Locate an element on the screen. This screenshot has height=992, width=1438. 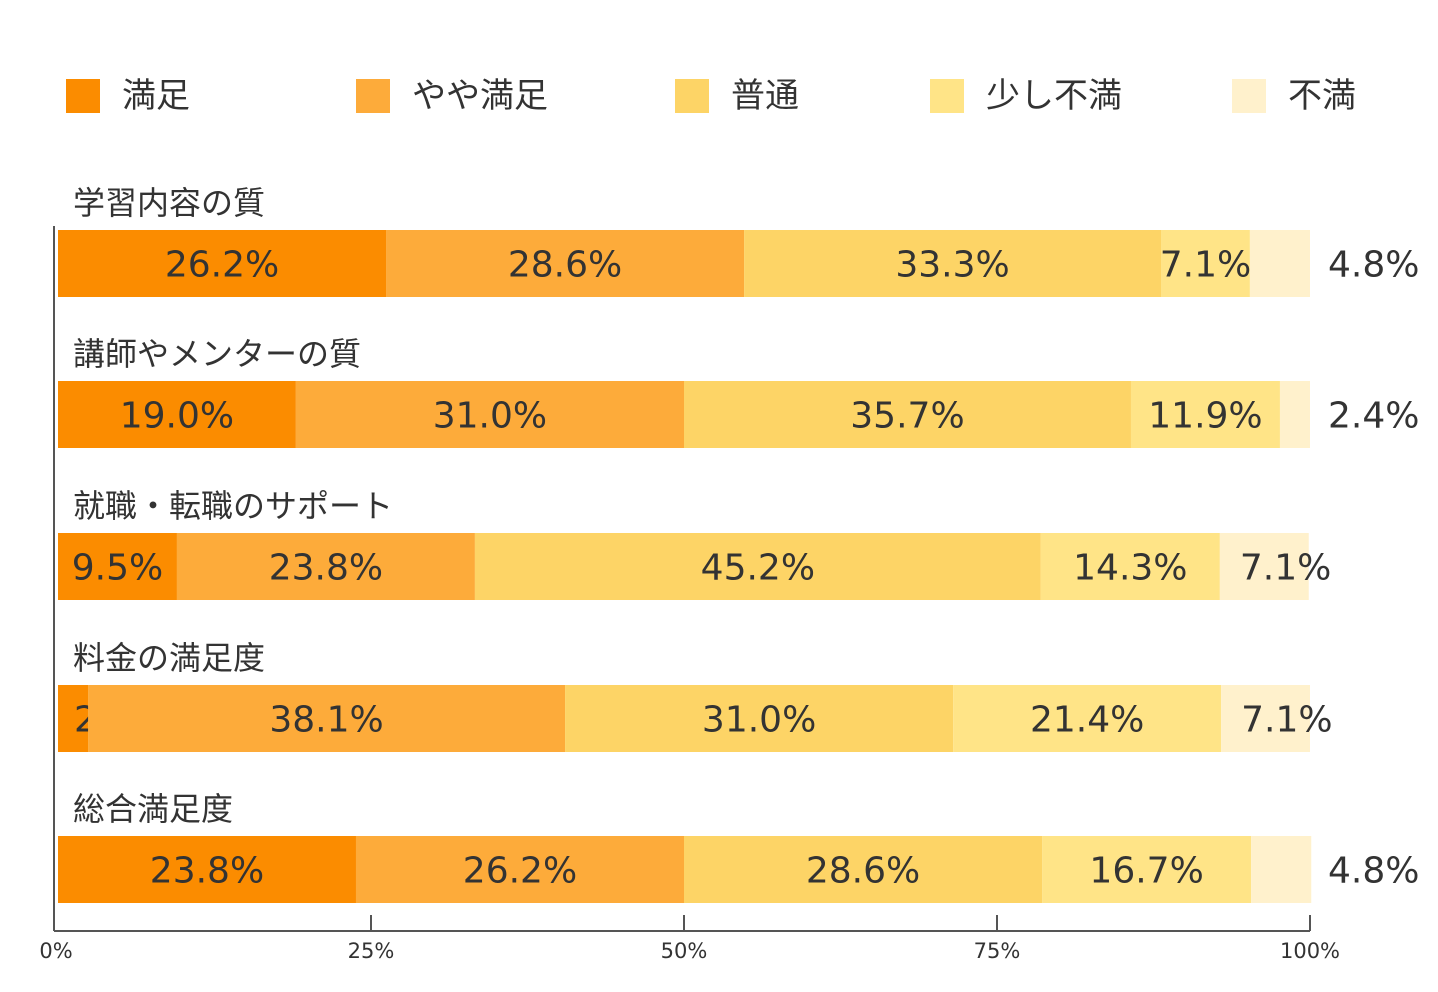
value-label-2-2: 31.0% is located at coordinates (490, 416).